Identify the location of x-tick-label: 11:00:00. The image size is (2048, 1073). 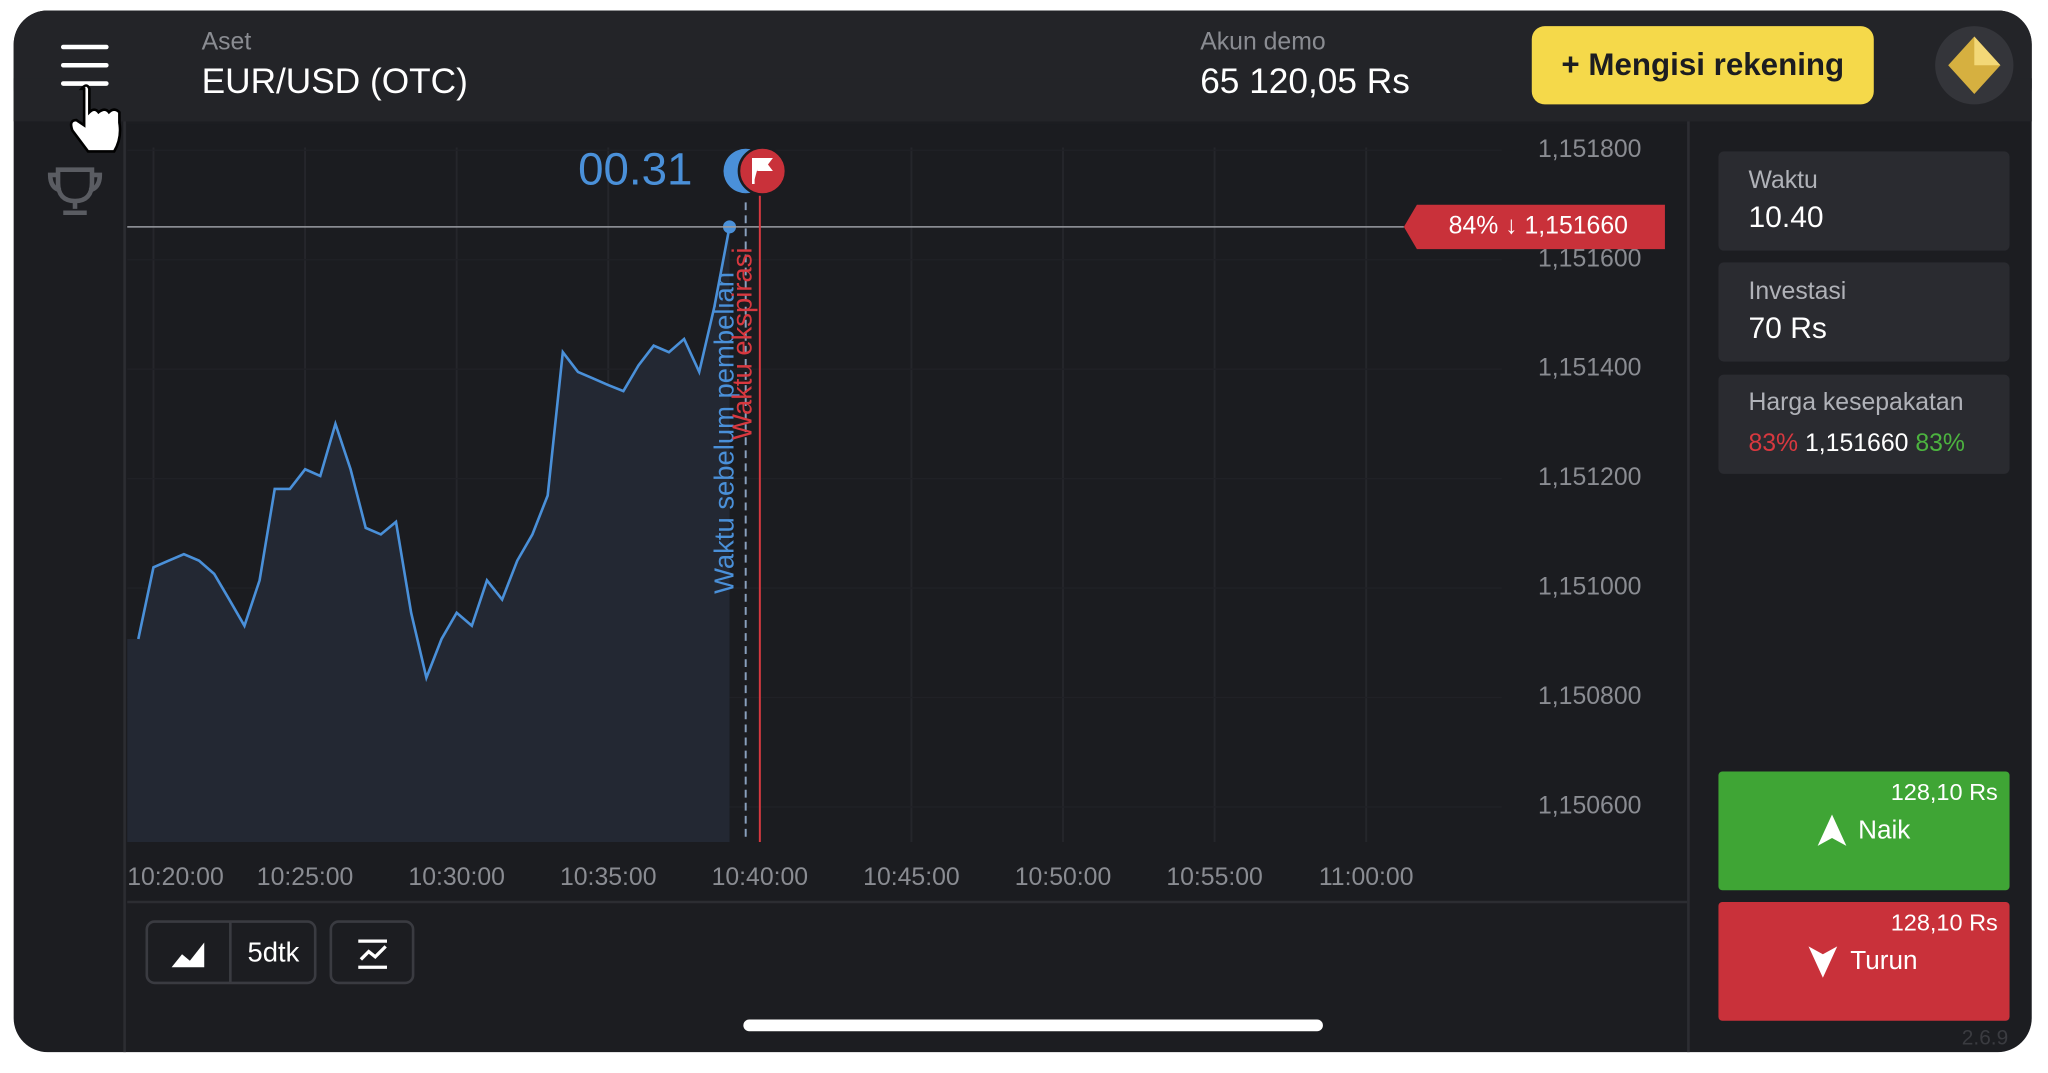
(1366, 877).